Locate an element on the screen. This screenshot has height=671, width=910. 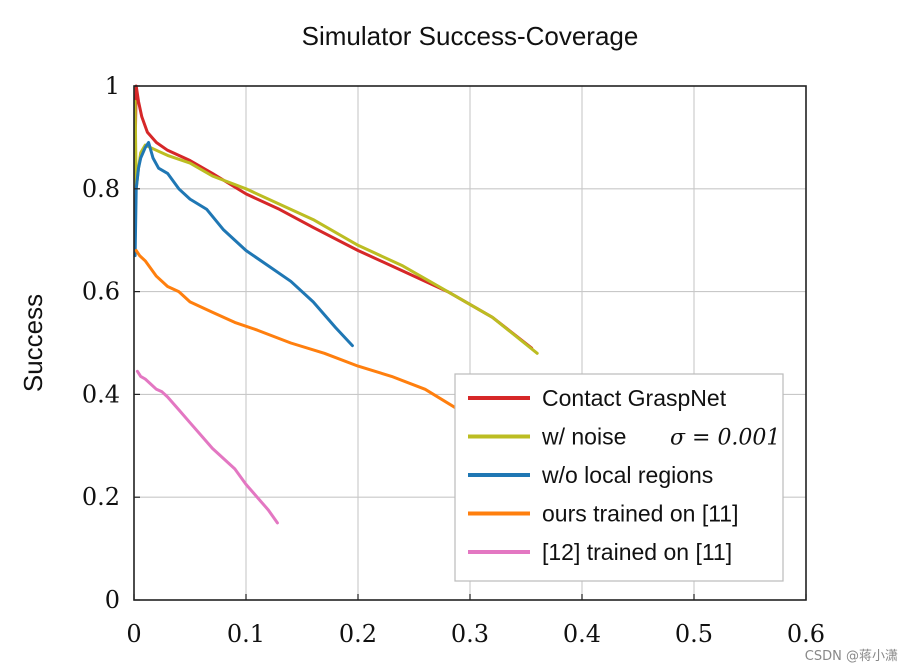
x-tick-label: 0.4 is located at coordinates (582, 634).